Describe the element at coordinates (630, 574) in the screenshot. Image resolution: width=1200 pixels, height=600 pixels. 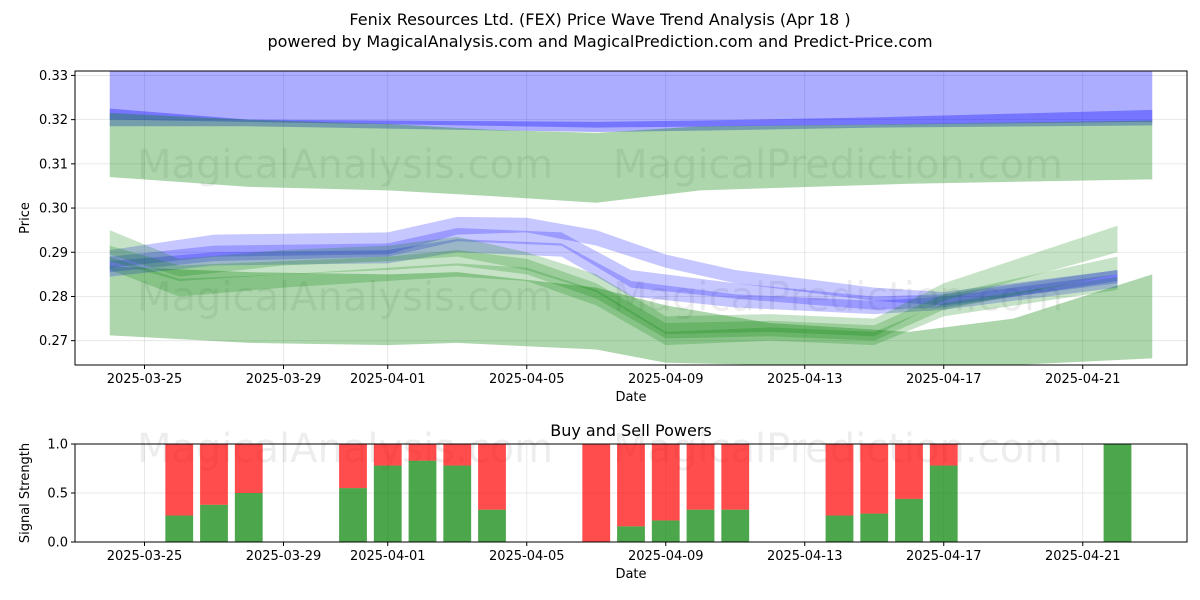
I see `signal-x-axis-label: Date` at that location.